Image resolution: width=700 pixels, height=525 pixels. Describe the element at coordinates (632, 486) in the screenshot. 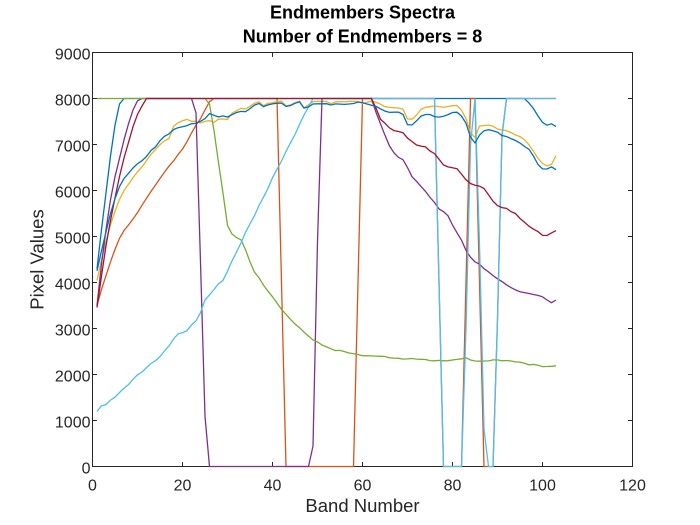

I see `svg-text: 120` at that location.